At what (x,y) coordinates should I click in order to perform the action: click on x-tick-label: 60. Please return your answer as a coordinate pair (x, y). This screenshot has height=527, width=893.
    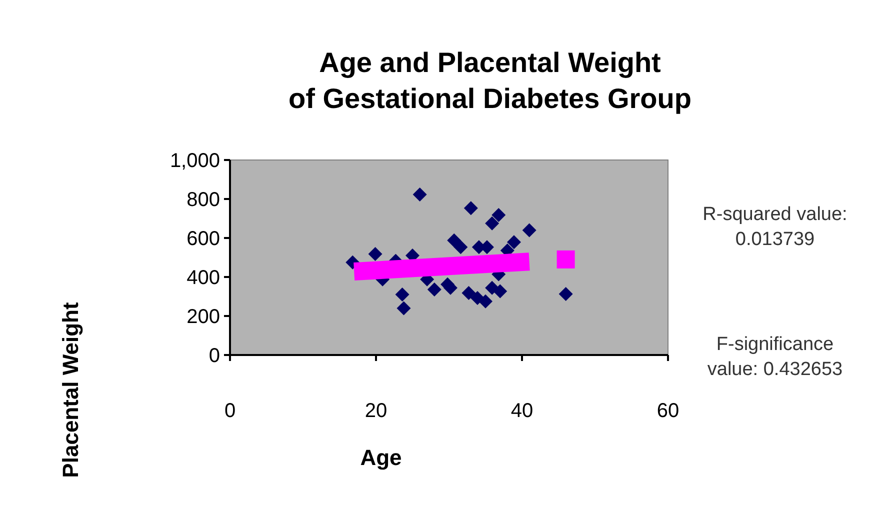
    Looking at the image, I should click on (668, 411).